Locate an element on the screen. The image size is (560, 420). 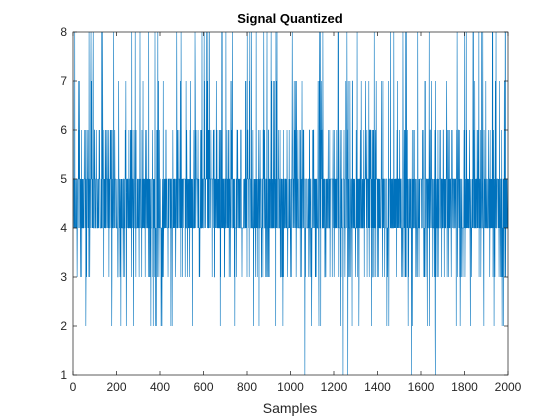
y-tick-label: 1 is located at coordinates (63, 375).